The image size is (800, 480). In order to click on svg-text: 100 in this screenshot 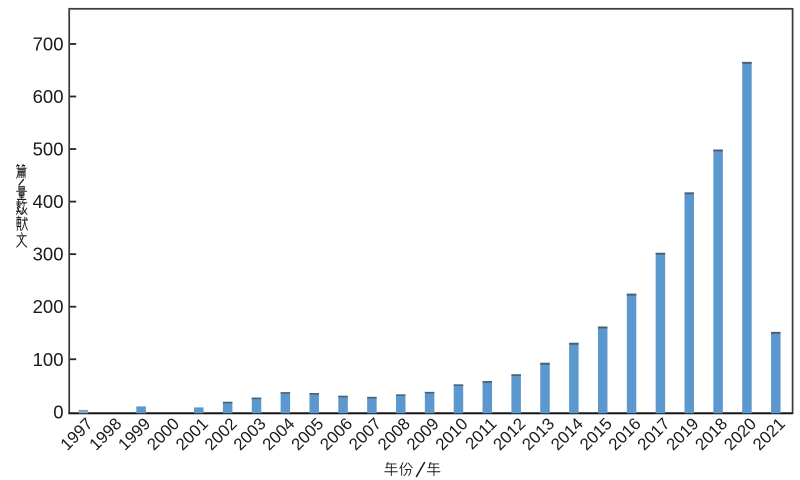, I will do `click(48, 359)`.